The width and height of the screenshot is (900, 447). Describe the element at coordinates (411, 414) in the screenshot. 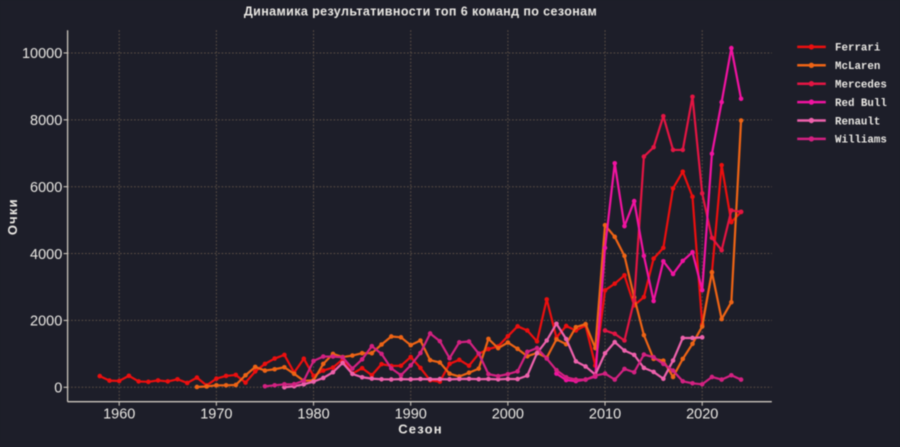

I see `svg-text: 1990` at that location.